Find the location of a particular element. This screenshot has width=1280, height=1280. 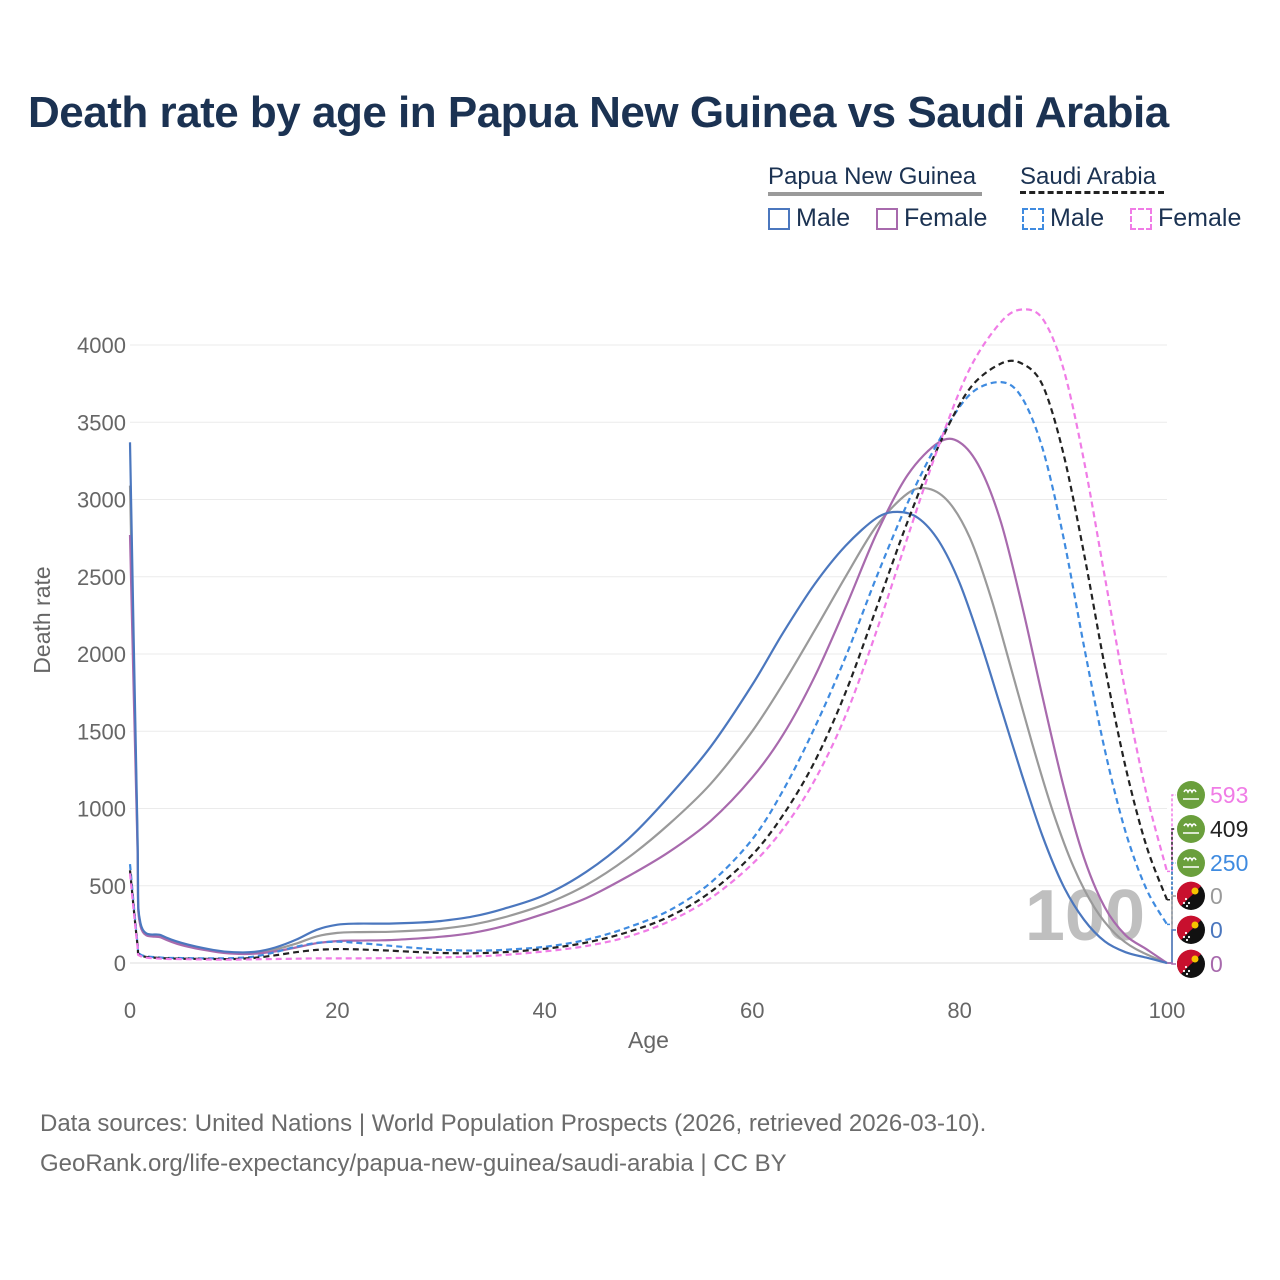

legend-bar-saudi-arabia is located at coordinates (1092, 192).